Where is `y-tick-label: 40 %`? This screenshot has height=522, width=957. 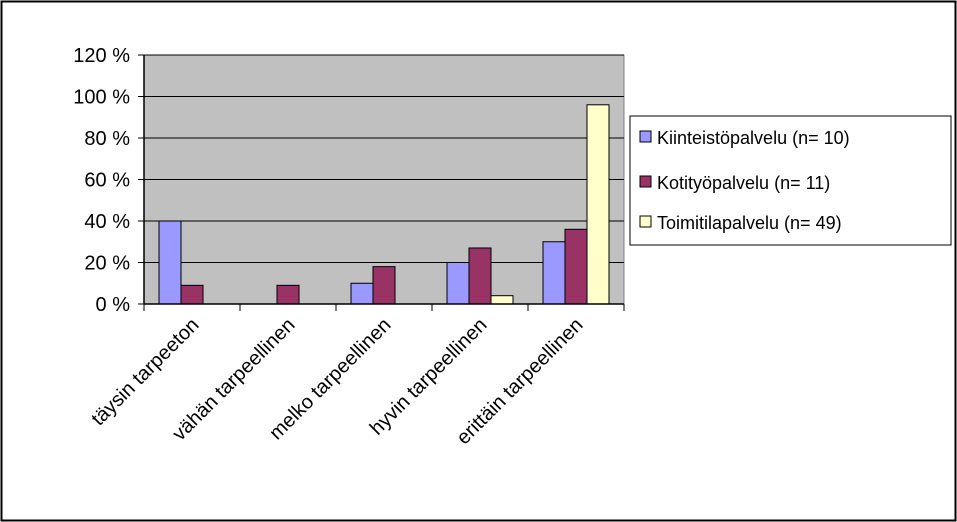
y-tick-label: 40 % is located at coordinates (107, 222).